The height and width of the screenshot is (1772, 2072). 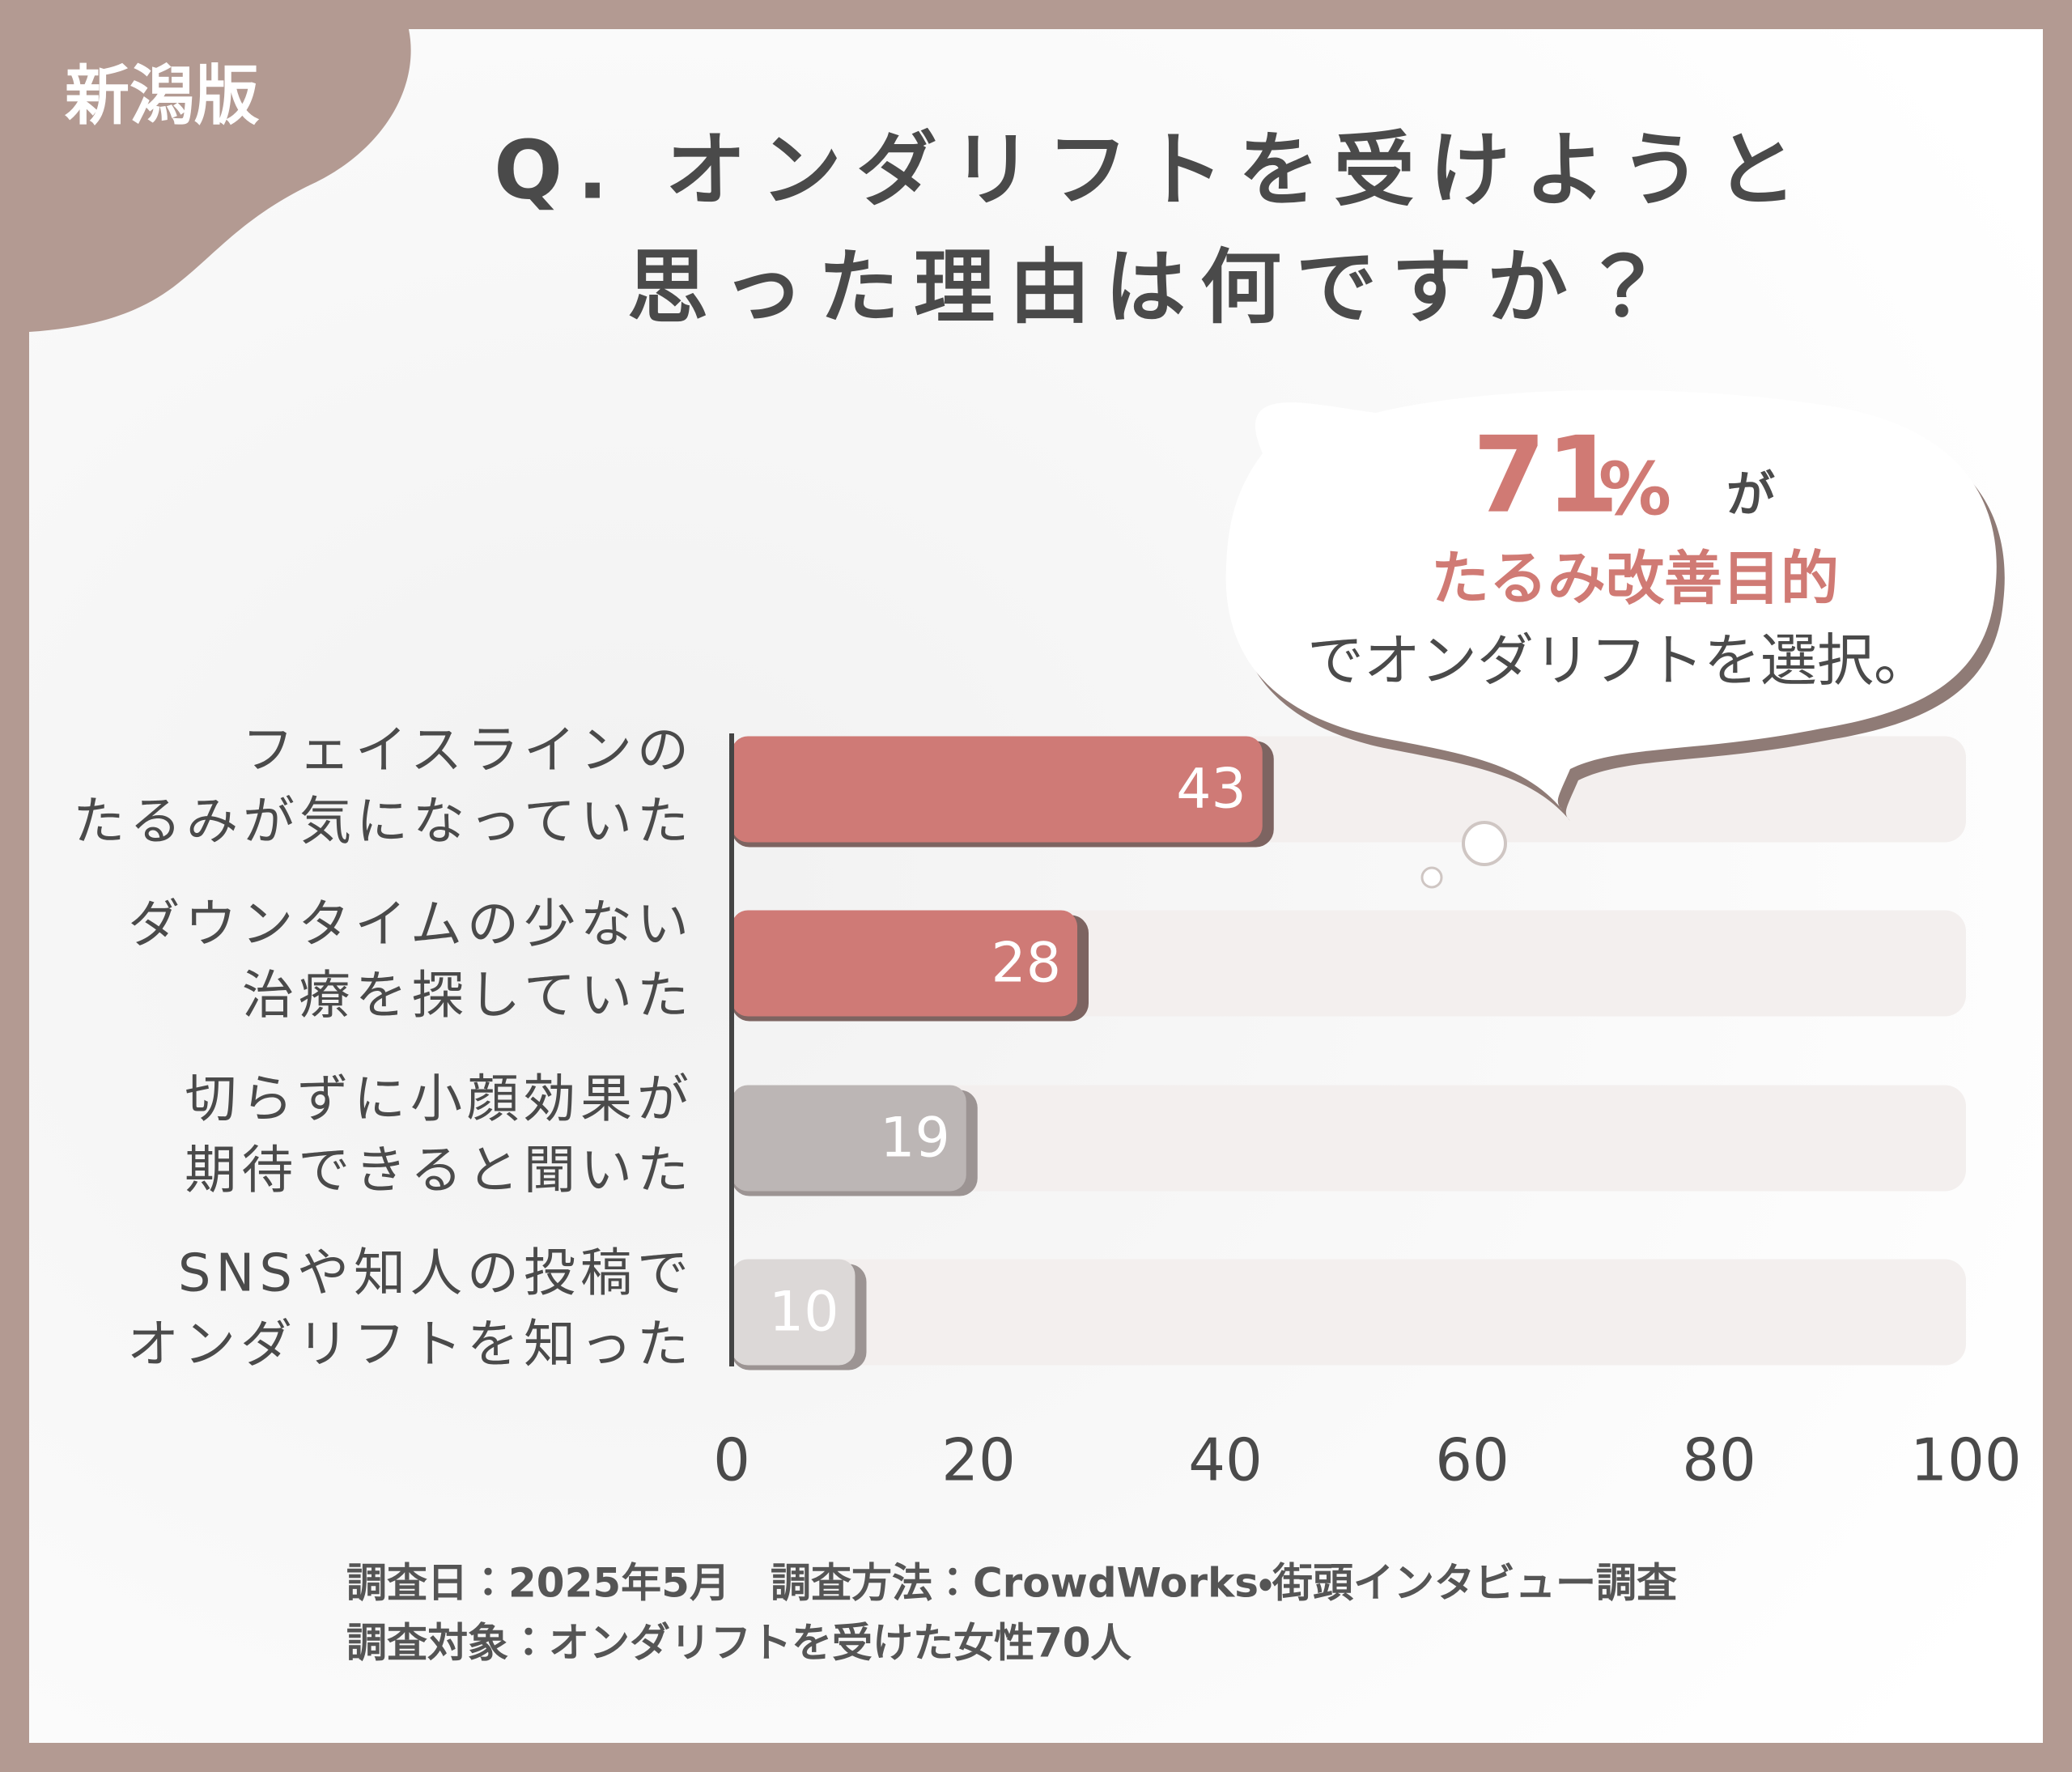 I want to click on callout-line: でオンダリフトを選択。, so click(x=1618, y=660).